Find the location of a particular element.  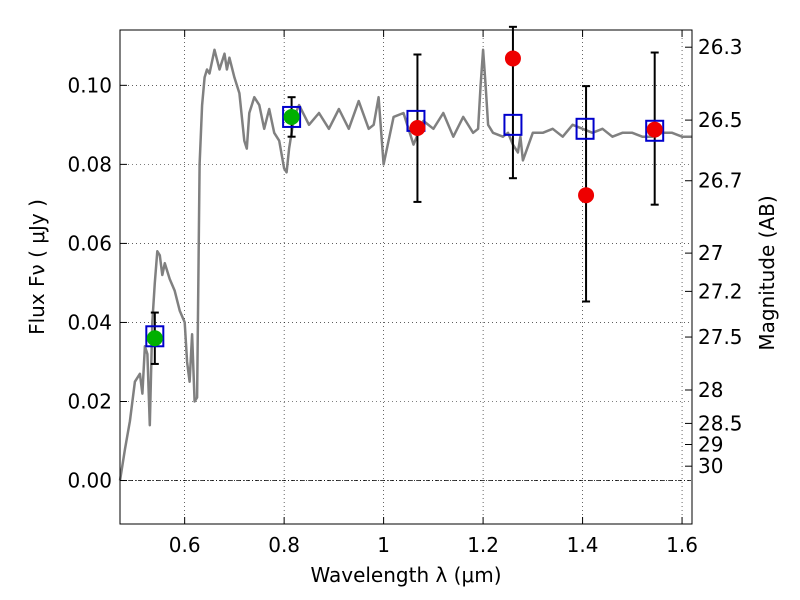

y-axis-label: Flux Fν ( μJy ) is located at coordinates (37, 267).